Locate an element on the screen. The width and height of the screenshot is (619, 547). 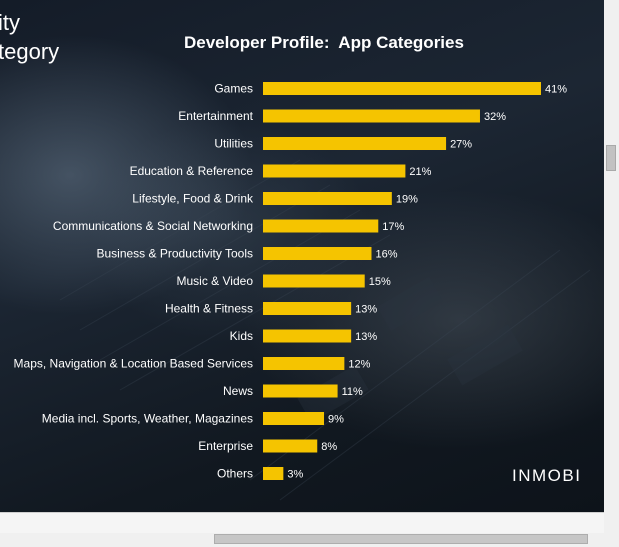
category-label: Communications & Social Networking is located at coordinates (153, 226).